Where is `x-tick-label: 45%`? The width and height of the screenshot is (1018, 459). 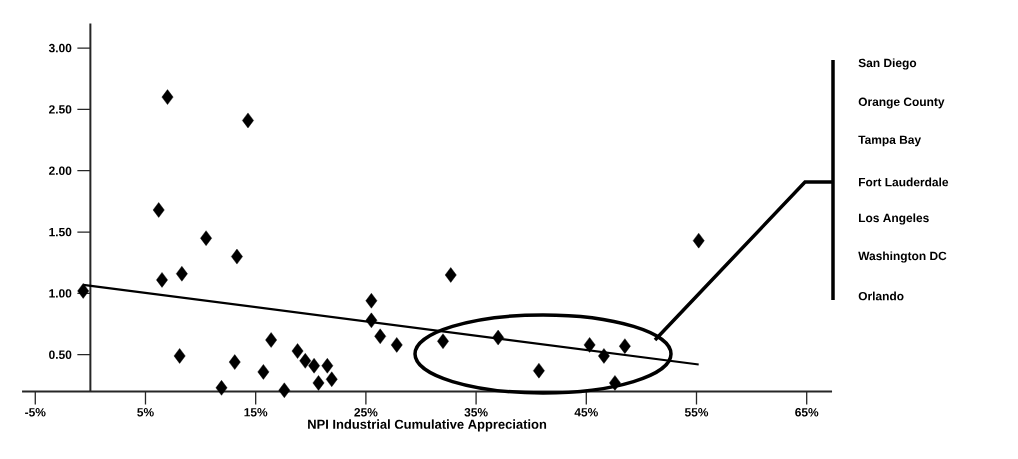 x-tick-label: 45% is located at coordinates (586, 412).